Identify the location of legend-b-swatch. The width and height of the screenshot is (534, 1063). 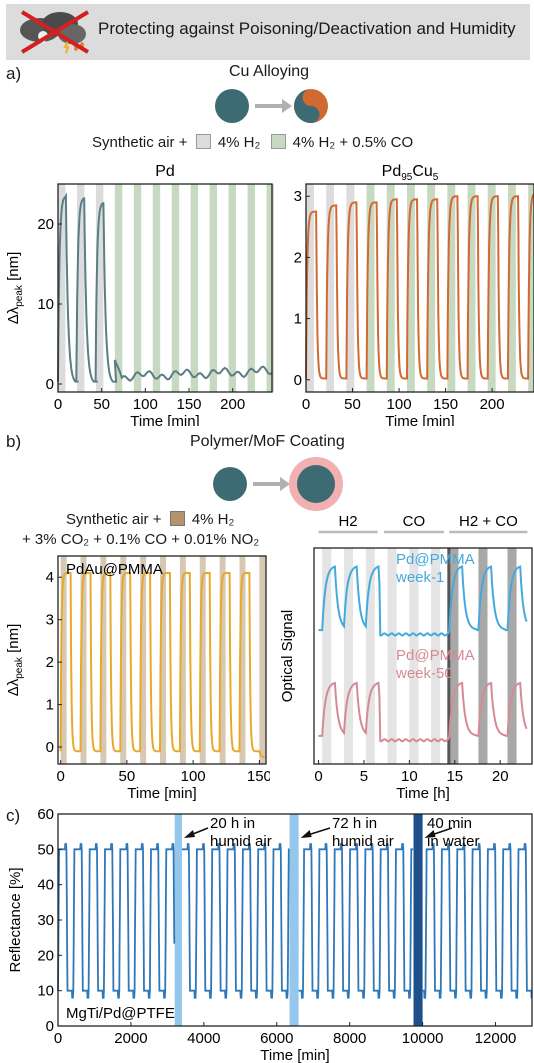
(177, 518).